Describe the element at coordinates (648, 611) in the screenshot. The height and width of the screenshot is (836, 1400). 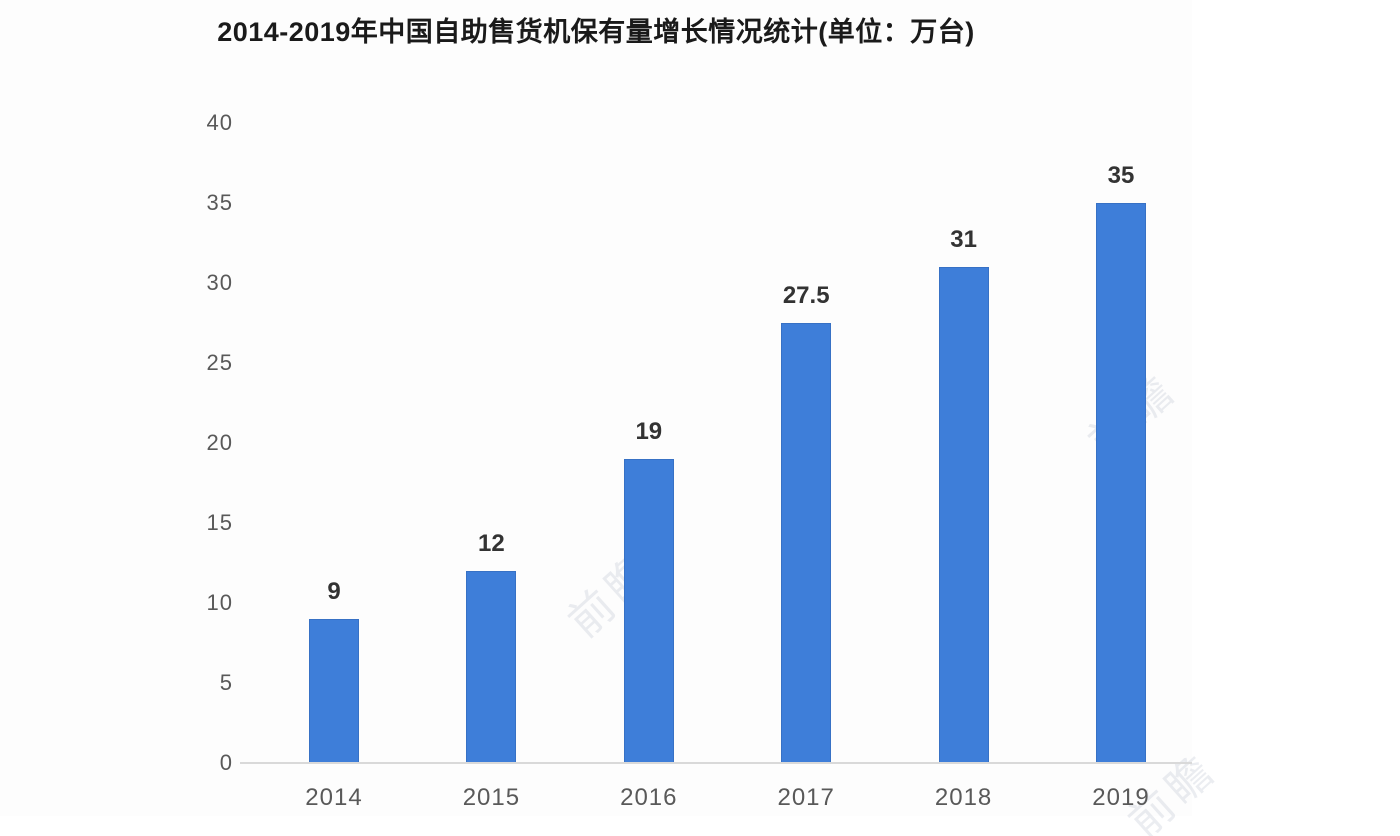
I see `bar-2016` at that location.